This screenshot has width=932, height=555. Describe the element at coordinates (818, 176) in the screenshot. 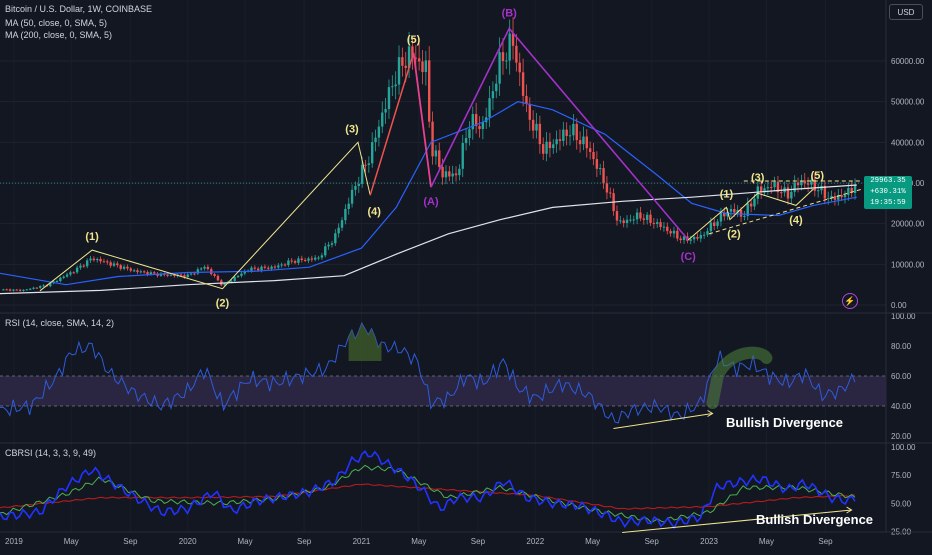

I see `wave-label: (5)` at that location.